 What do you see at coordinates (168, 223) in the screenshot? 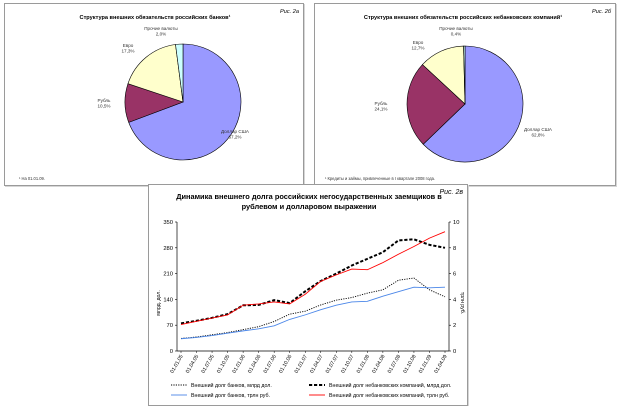
I see `y-tick-label-left: 350` at bounding box center [168, 223].